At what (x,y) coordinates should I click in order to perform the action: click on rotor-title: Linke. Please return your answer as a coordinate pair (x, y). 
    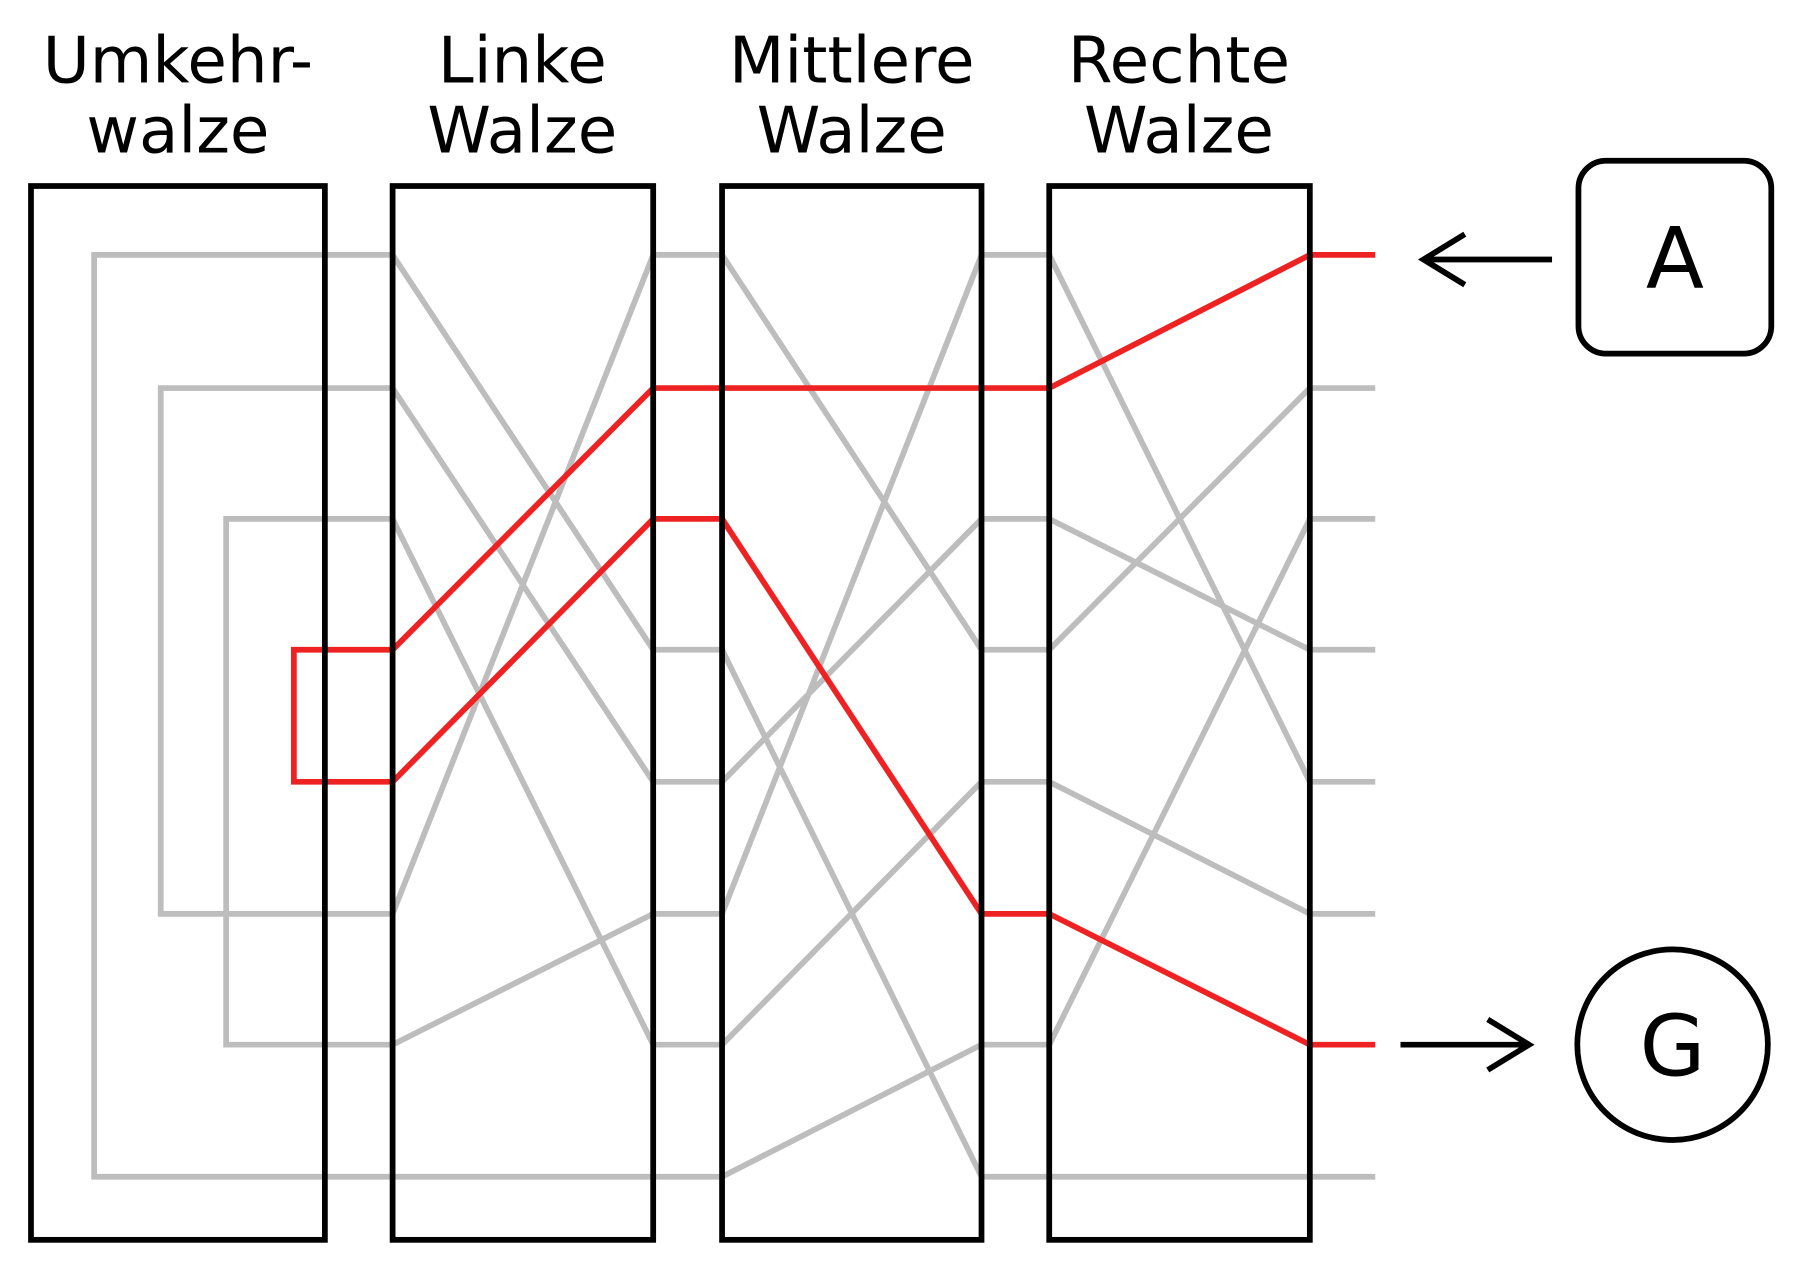
    Looking at the image, I should click on (522, 61).